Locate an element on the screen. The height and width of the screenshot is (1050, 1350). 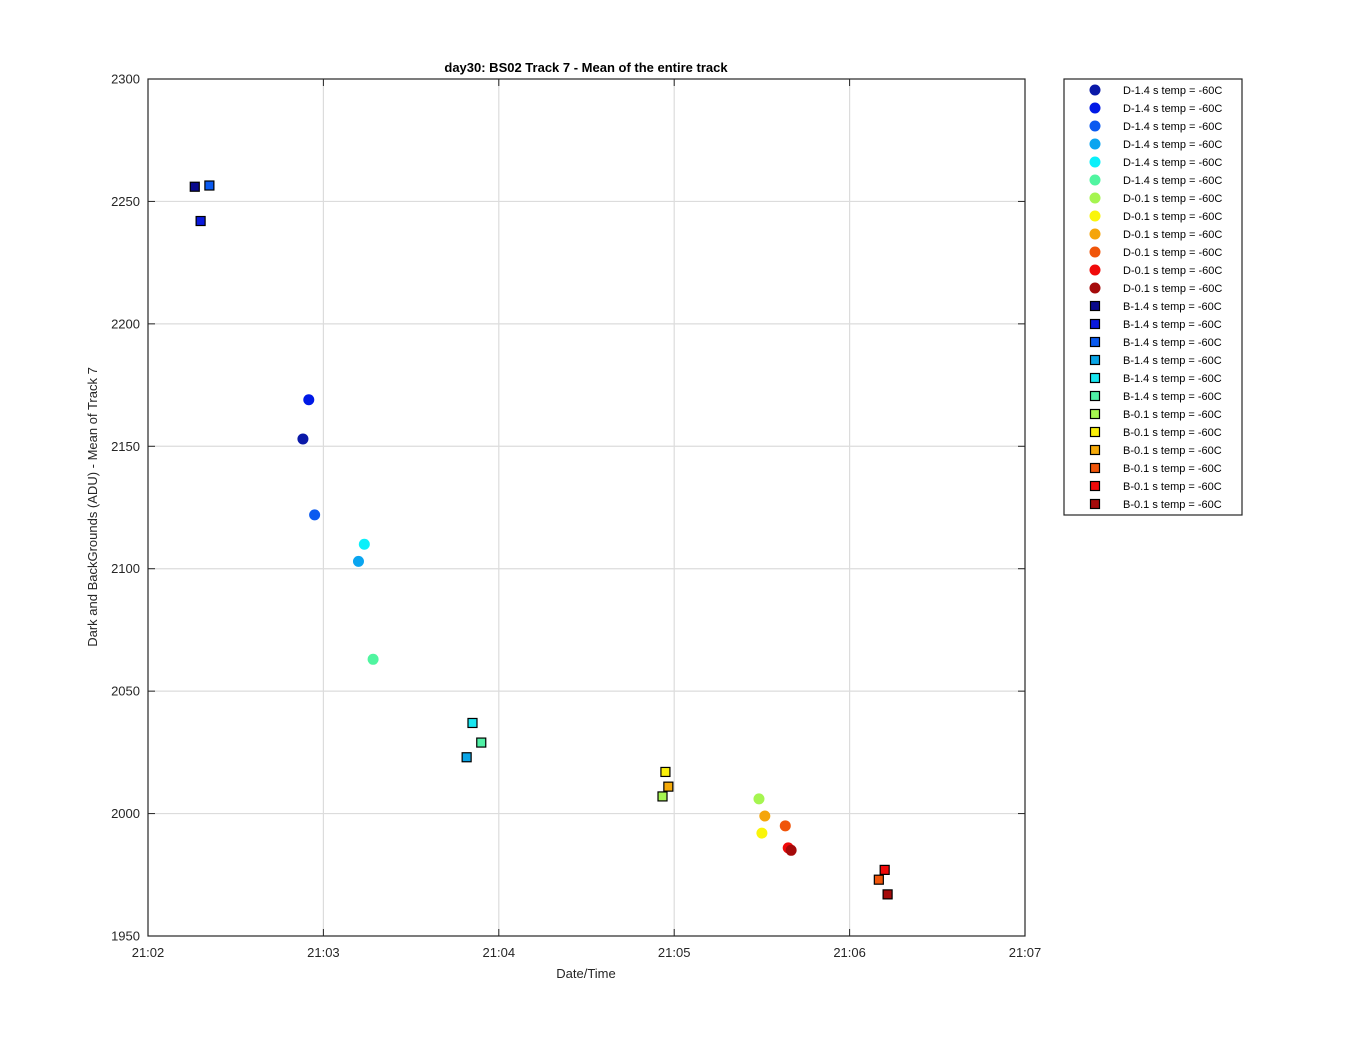
y-tick-label: 2200 is located at coordinates (125, 323).